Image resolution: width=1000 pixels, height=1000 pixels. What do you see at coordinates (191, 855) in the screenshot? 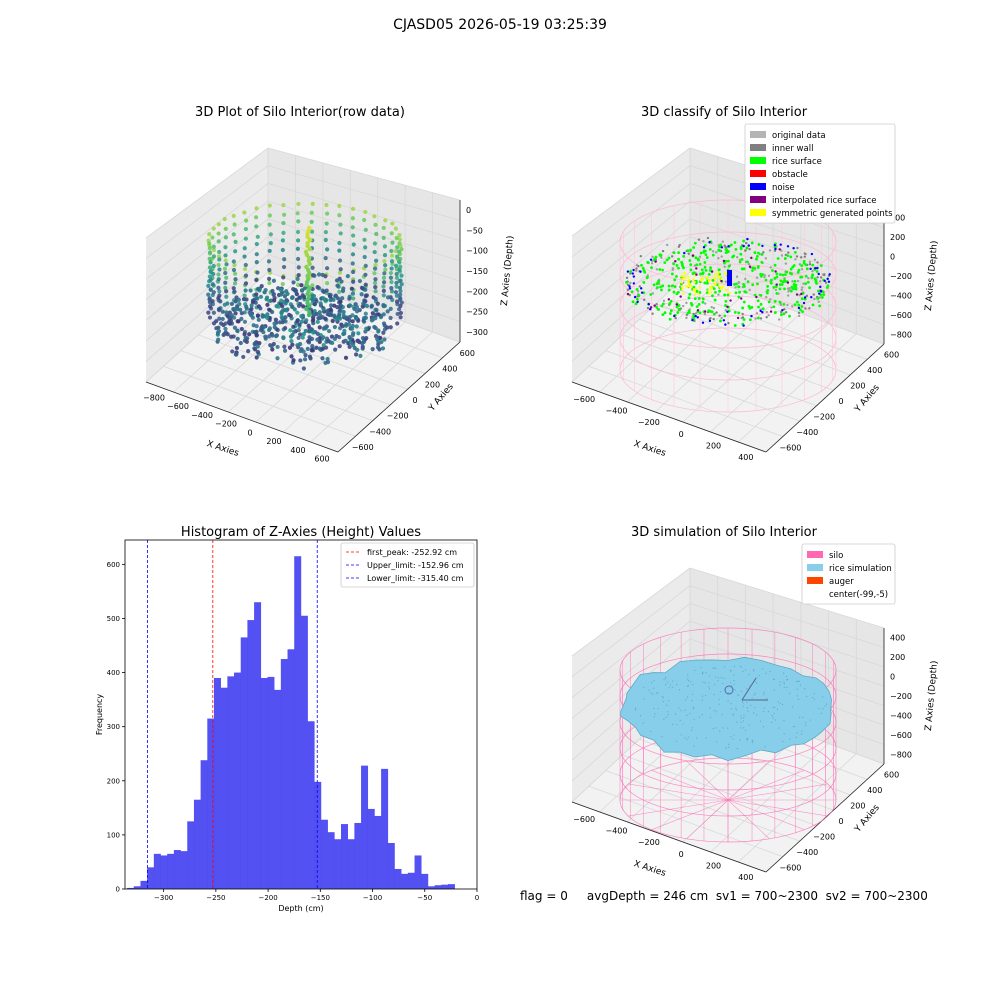
I see `histogram-bar` at bounding box center [191, 855].